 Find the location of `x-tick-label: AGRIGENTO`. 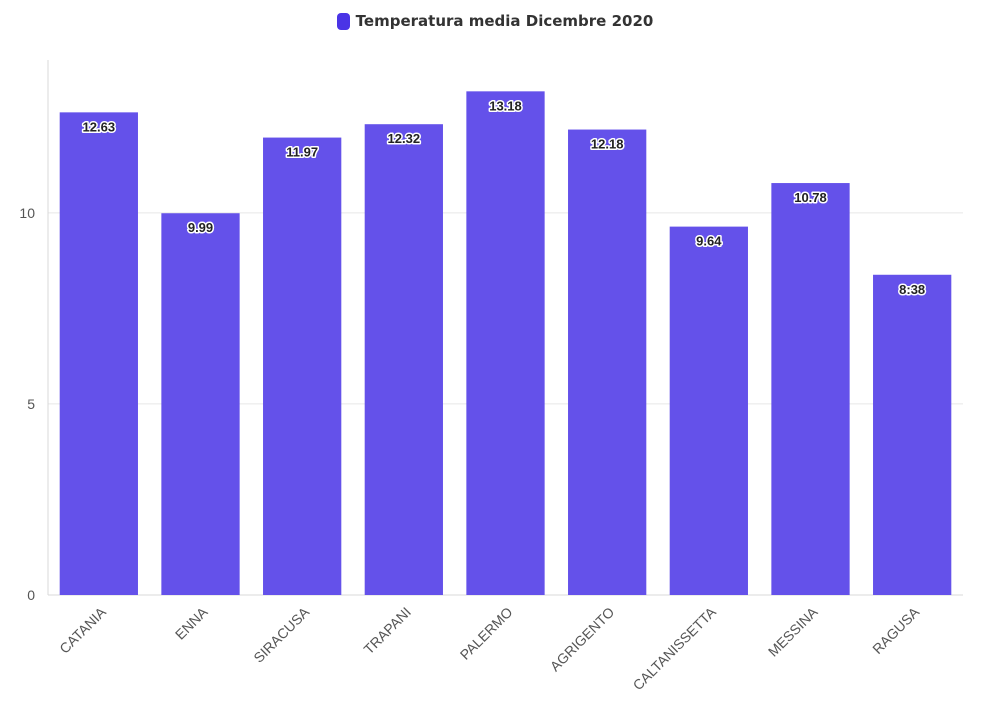

x-tick-label: AGRIGENTO is located at coordinates (582, 639).